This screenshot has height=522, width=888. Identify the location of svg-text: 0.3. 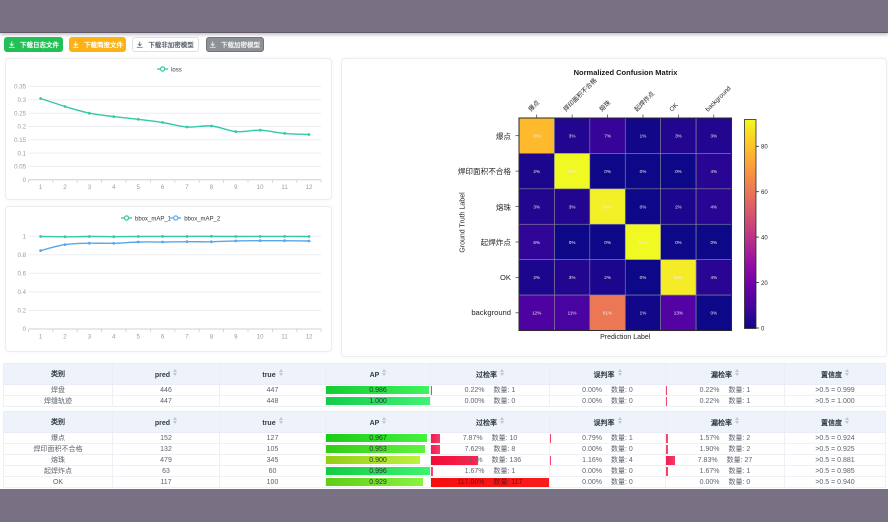
(22, 100).